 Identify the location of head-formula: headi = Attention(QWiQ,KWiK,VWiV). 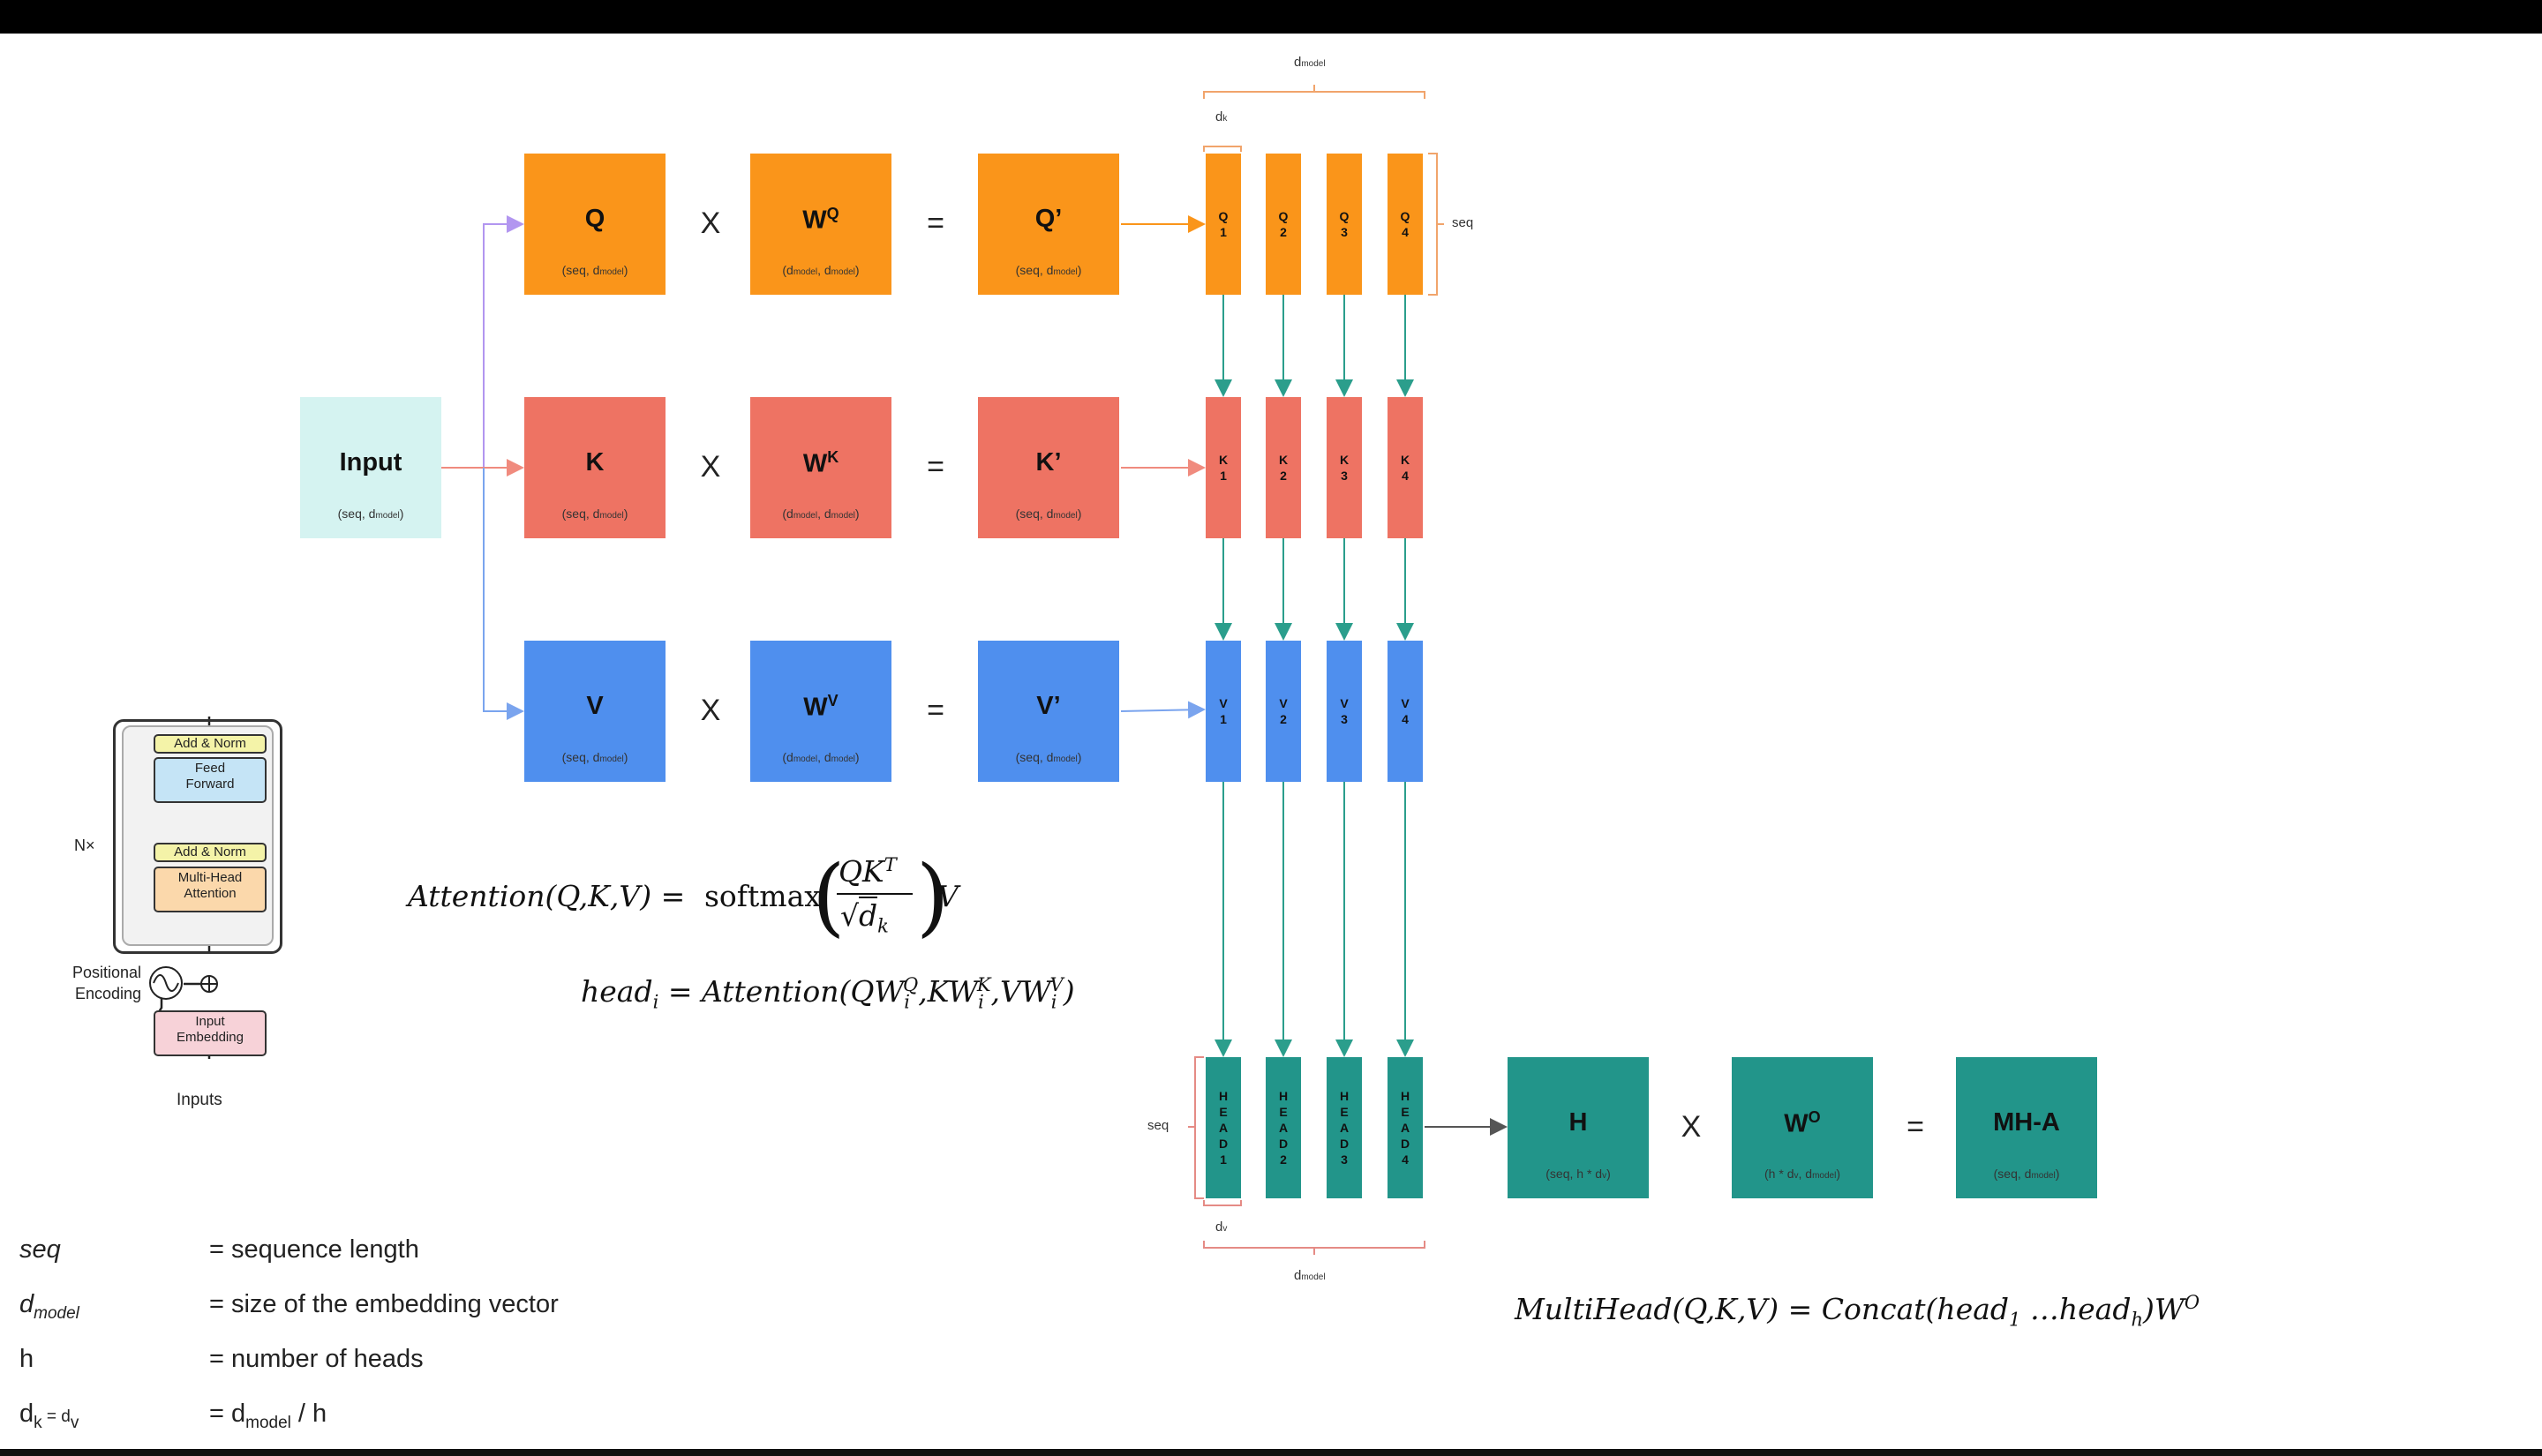
(828, 993).